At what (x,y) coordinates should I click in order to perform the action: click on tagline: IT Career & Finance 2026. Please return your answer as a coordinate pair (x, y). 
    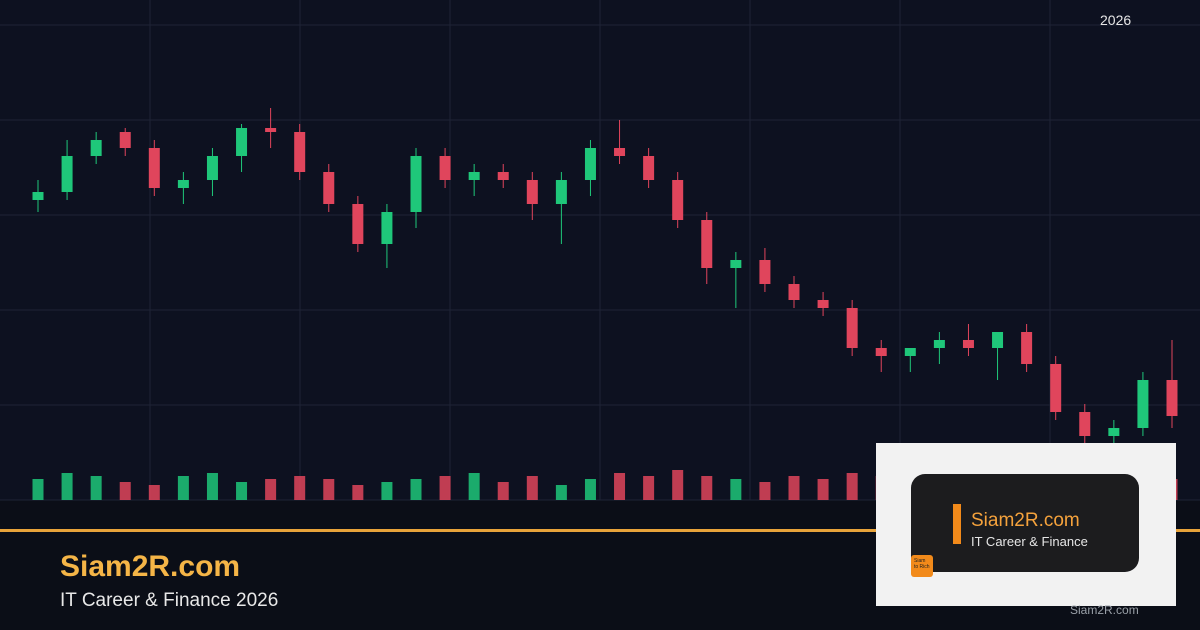
    Looking at the image, I should click on (169, 600).